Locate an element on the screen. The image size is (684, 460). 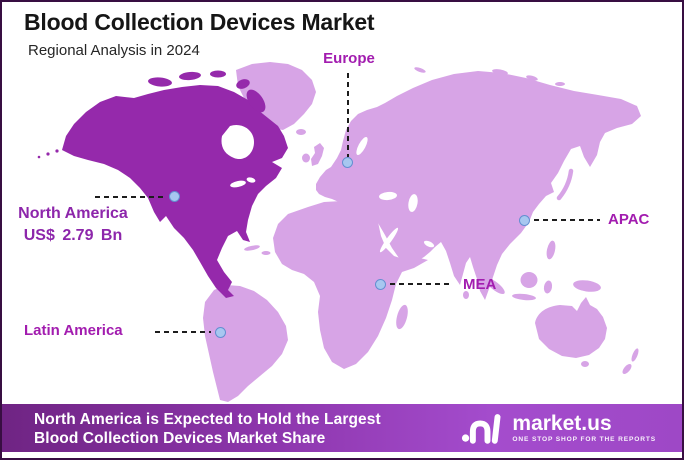
north-america-marker-dot is located at coordinates (174, 196).